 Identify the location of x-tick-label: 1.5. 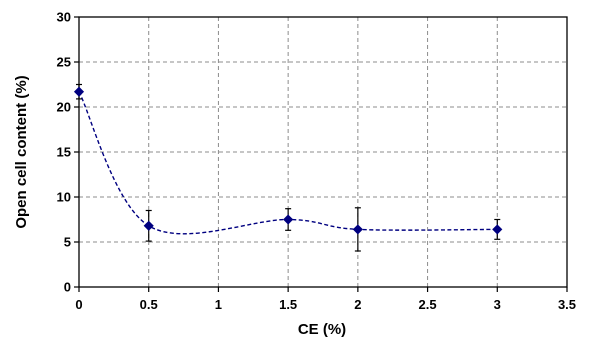
(288, 304).